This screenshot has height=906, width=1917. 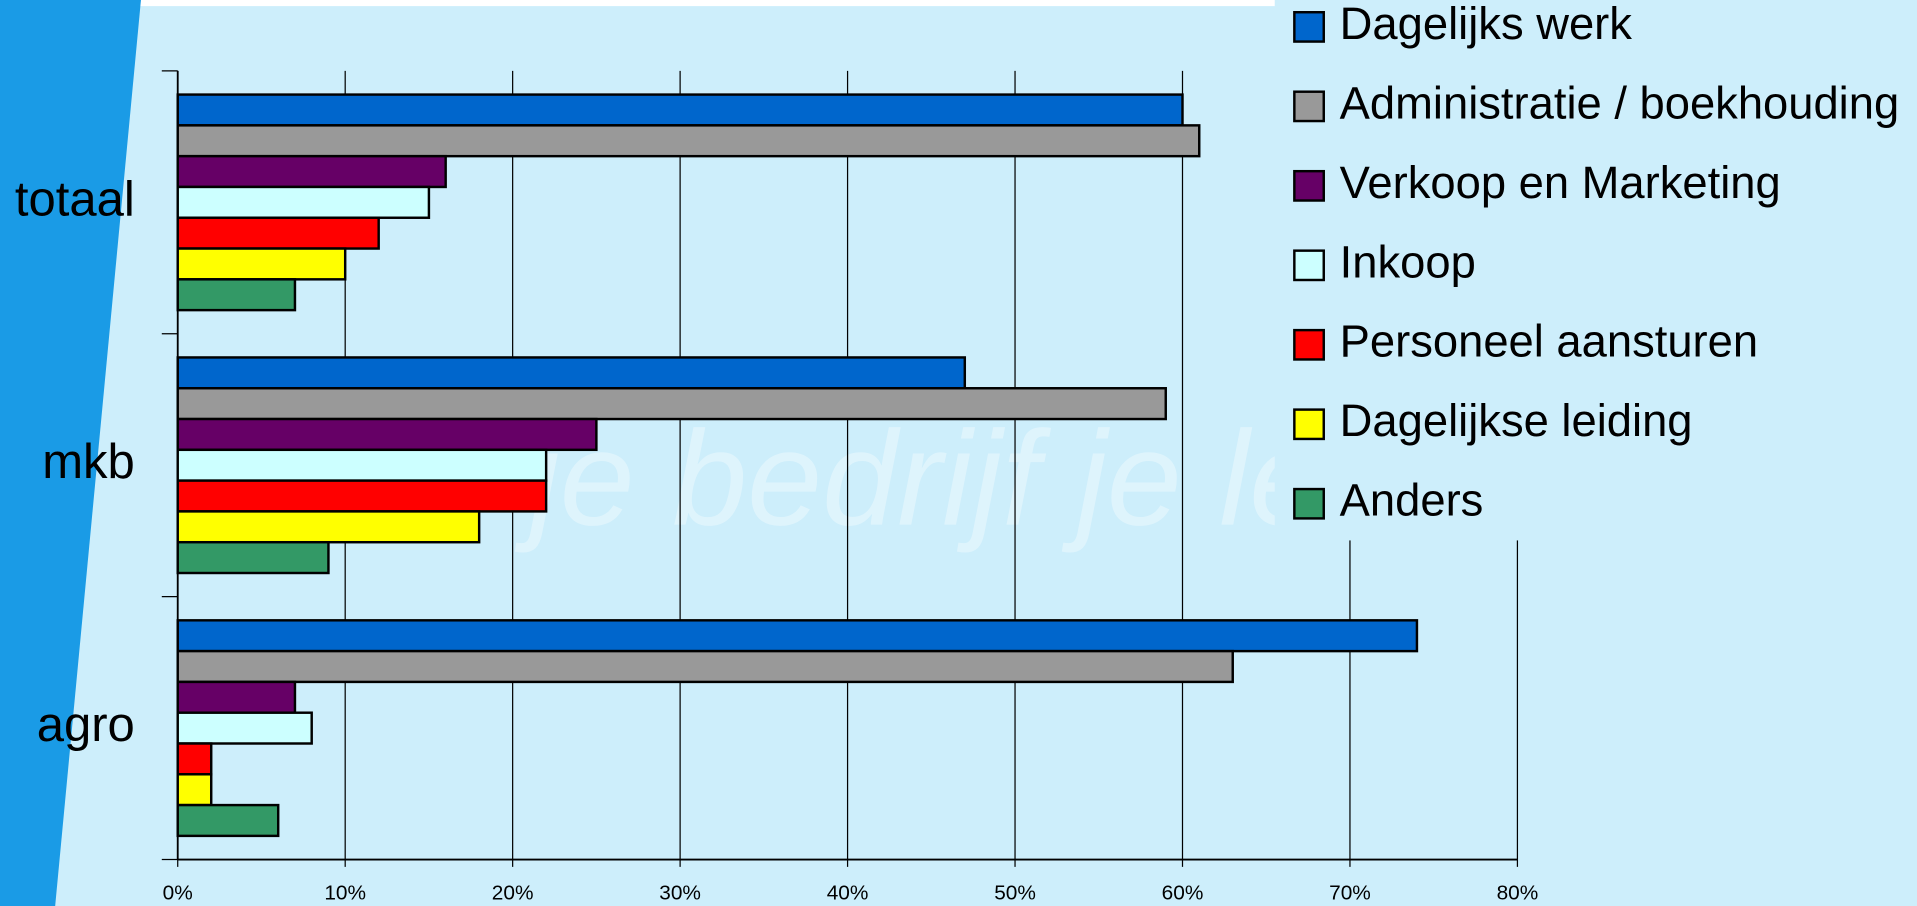 What do you see at coordinates (680, 892) in the screenshot?
I see `x-tick-label: 30%` at bounding box center [680, 892].